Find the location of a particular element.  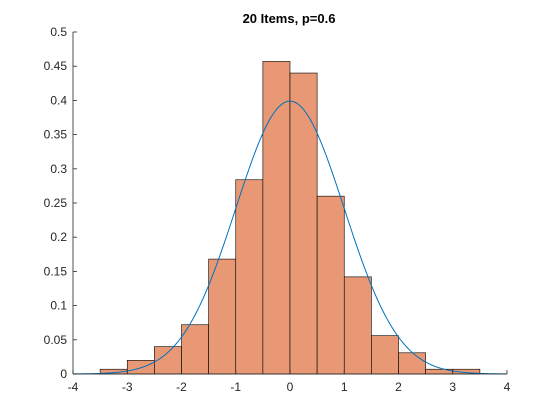

x-tick-label: -2 is located at coordinates (181, 387).